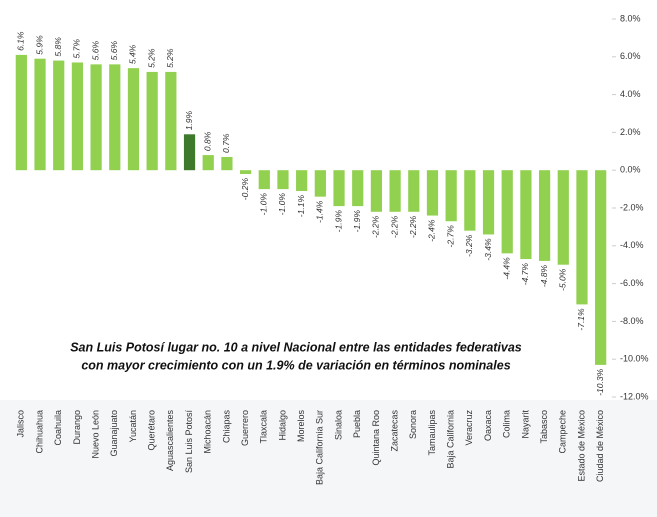 This screenshot has width=657, height=517. I want to click on value-label: -1.1%, so click(301, 206).